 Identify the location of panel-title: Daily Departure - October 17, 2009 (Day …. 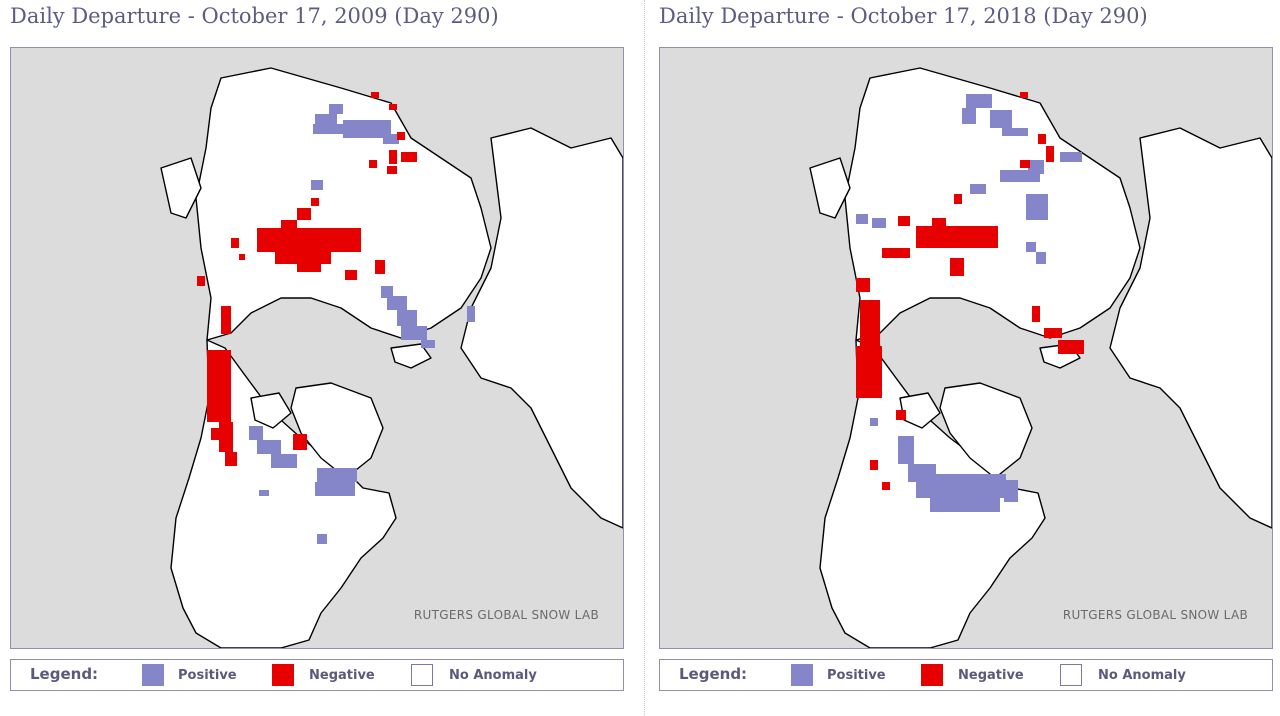
(254, 16).